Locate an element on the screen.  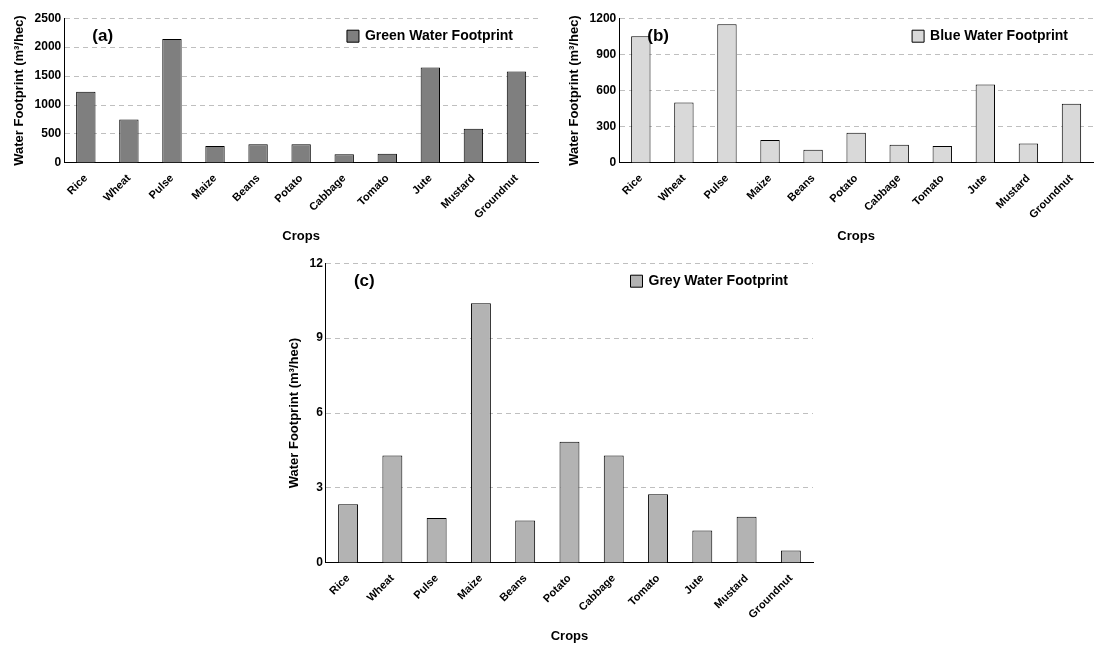
y-tick-label: 300 is located at coordinates (606, 126).